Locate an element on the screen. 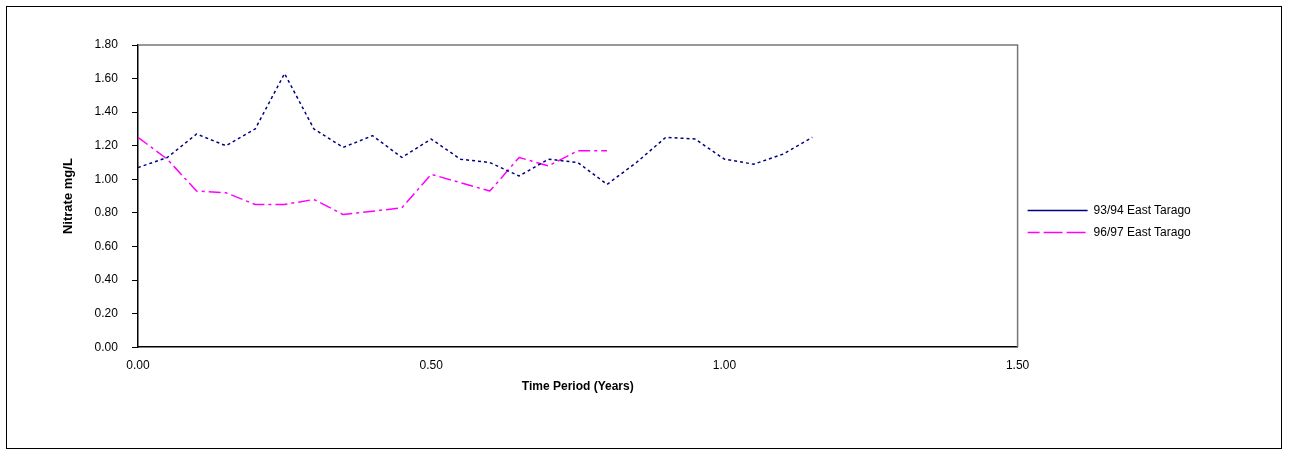 The width and height of the screenshot is (1290, 457). x-tick-label: 1.50 is located at coordinates (1017, 364).